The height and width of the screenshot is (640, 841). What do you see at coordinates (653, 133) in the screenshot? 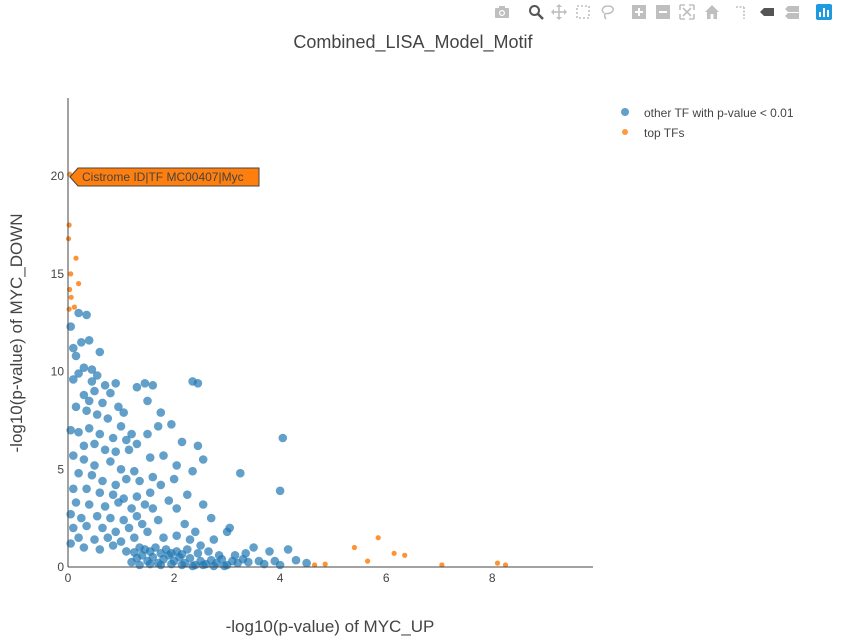
I see `legend-item-top: top TFs` at bounding box center [653, 133].